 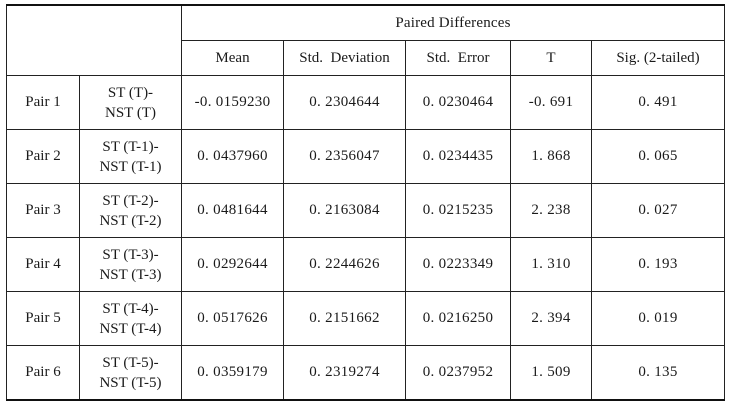 What do you see at coordinates (344, 58) in the screenshot?
I see `col-header-std-deviation: Std. Deviation` at bounding box center [344, 58].